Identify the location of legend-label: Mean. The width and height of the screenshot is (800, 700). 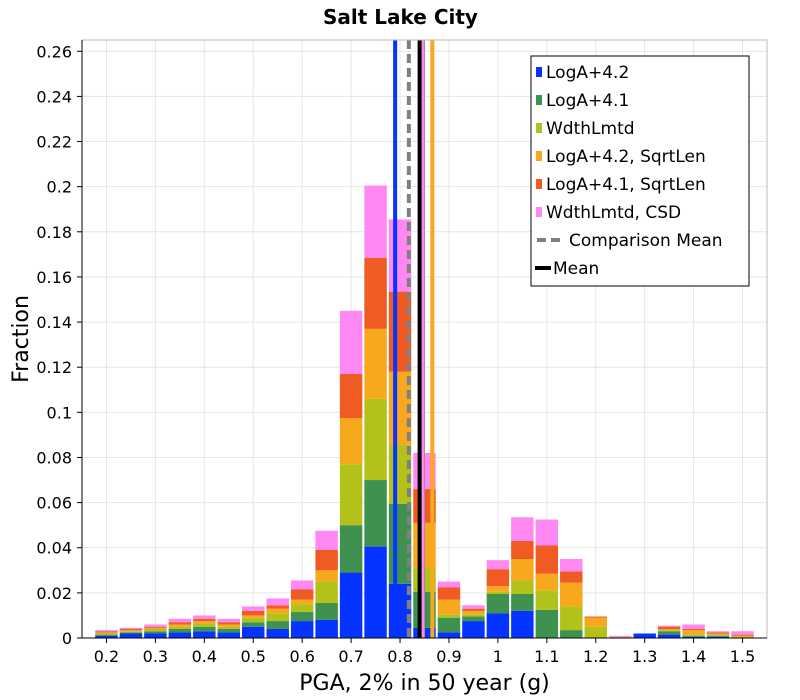
(576, 269).